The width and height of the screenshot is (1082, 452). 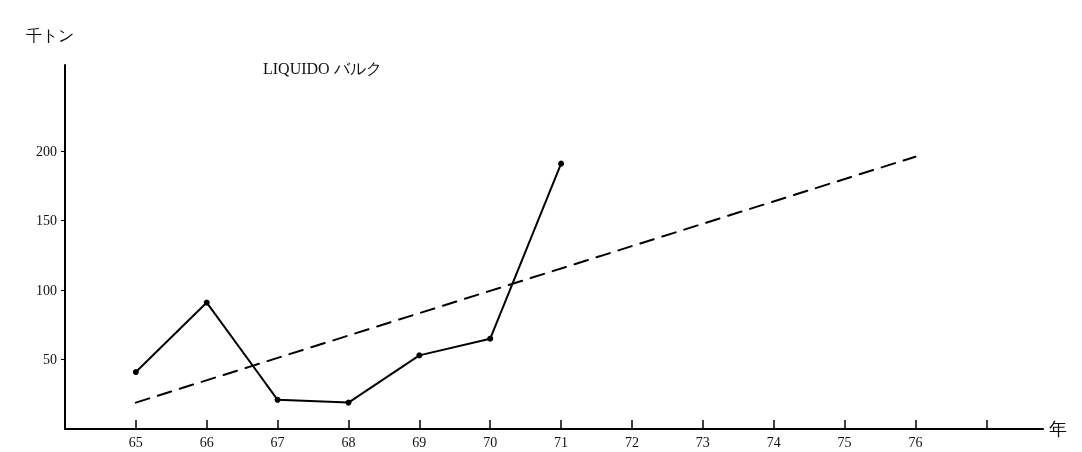 What do you see at coordinates (50, 360) in the screenshot?
I see `y-tick-label: 50` at bounding box center [50, 360].